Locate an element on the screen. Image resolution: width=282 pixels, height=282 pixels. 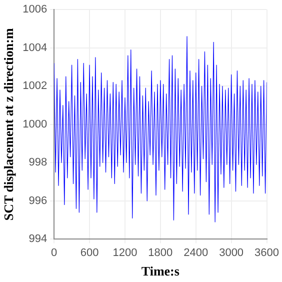
x-tick-label: 600 is located at coordinates (89, 252).